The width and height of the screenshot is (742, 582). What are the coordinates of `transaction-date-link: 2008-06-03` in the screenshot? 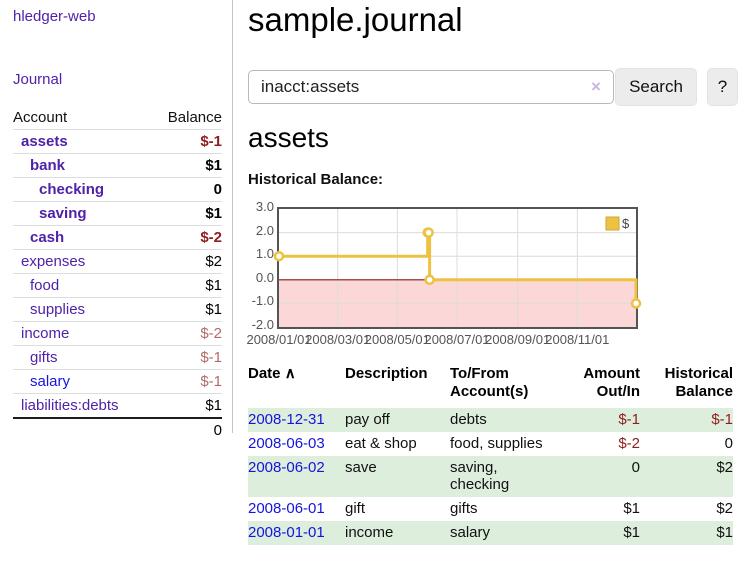 It's located at (286, 443).